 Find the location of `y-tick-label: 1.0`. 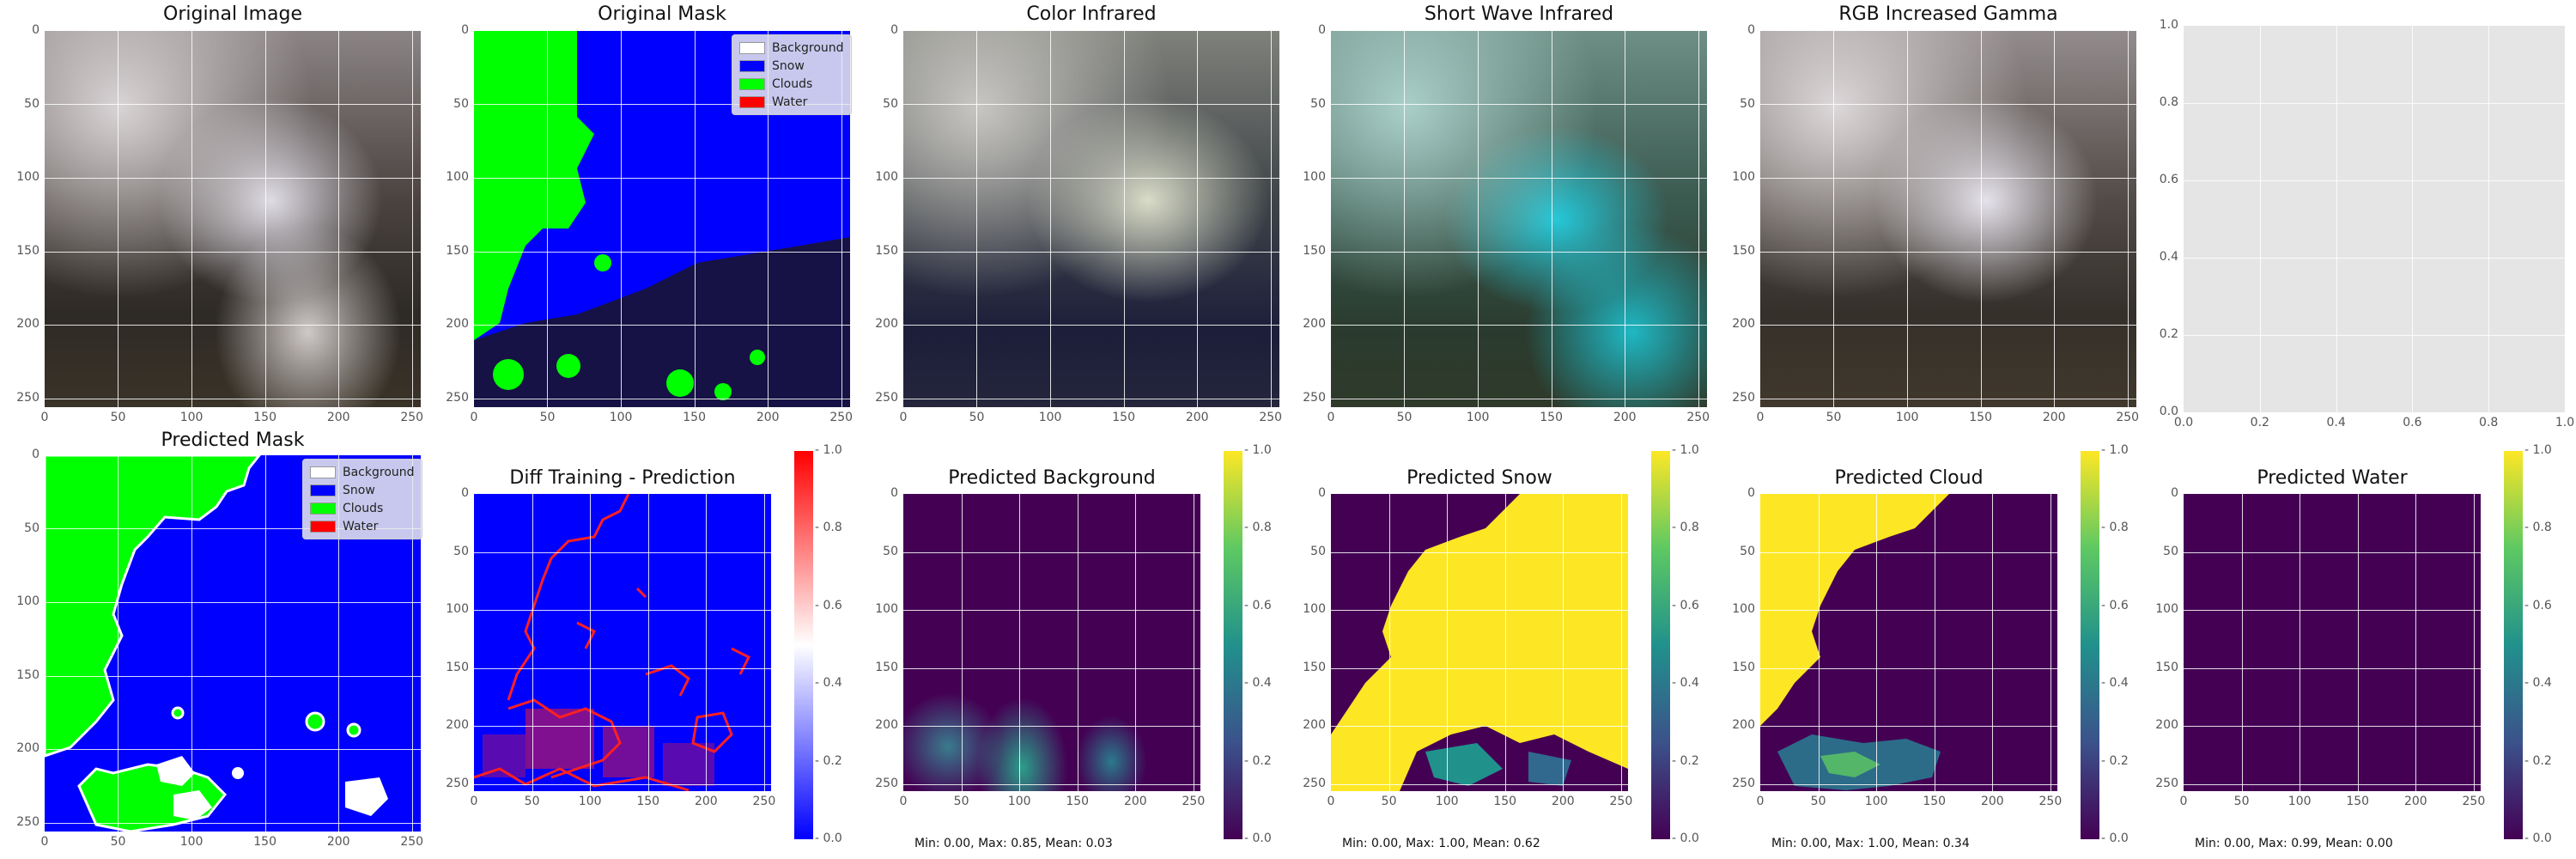

y-tick-label: 1.0 is located at coordinates (2168, 25).